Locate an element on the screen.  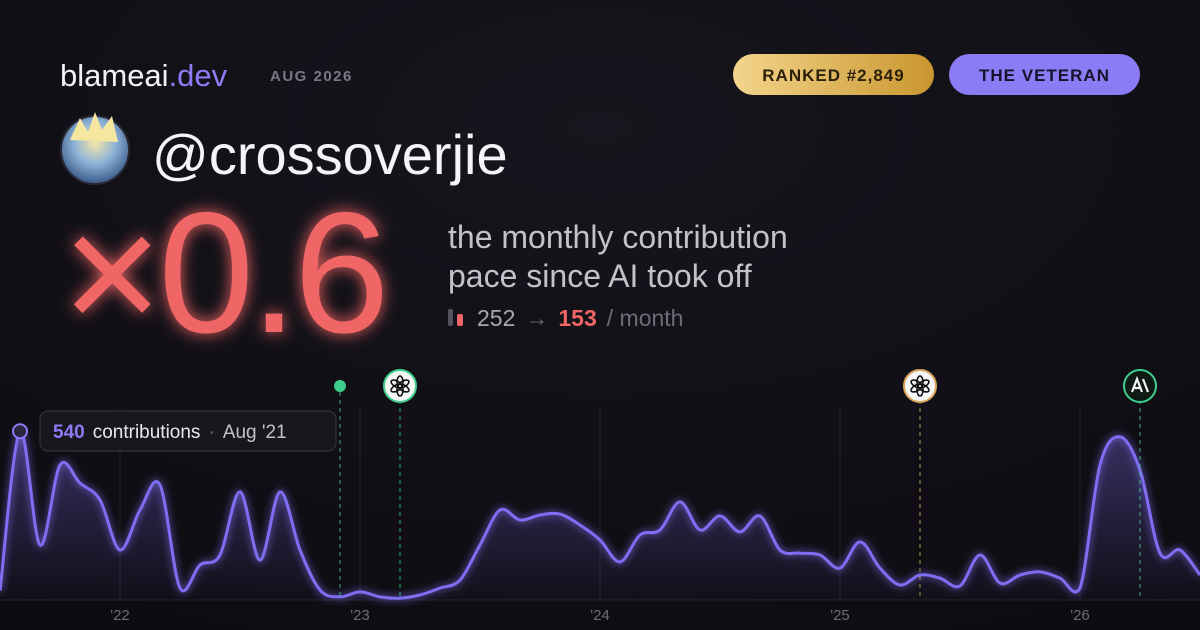
x-tick-label: '26 is located at coordinates (1080, 615).